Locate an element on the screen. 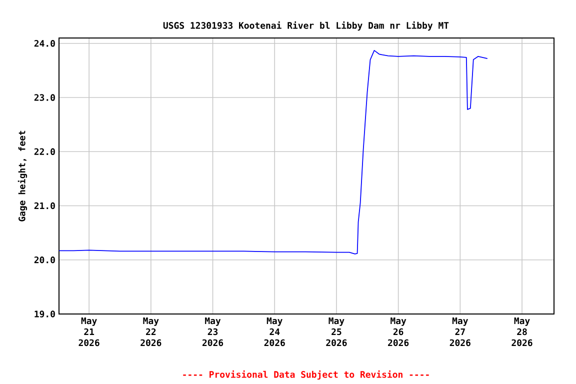 This screenshot has width=576, height=384. chart-title: USGS 12301933 Kootenai River bl Libby Dam nr Libby MT is located at coordinates (306, 26).